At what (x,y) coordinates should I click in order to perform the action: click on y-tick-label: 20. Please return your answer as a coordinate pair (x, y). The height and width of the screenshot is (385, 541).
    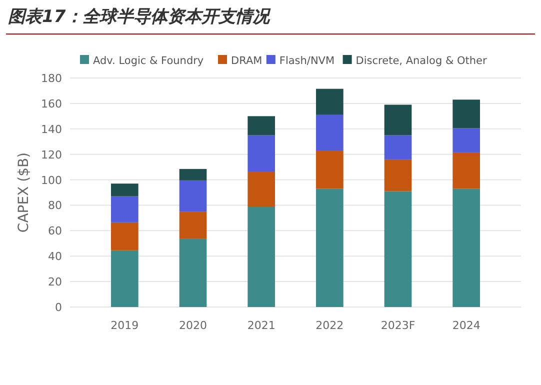
    Looking at the image, I should click on (55, 282).